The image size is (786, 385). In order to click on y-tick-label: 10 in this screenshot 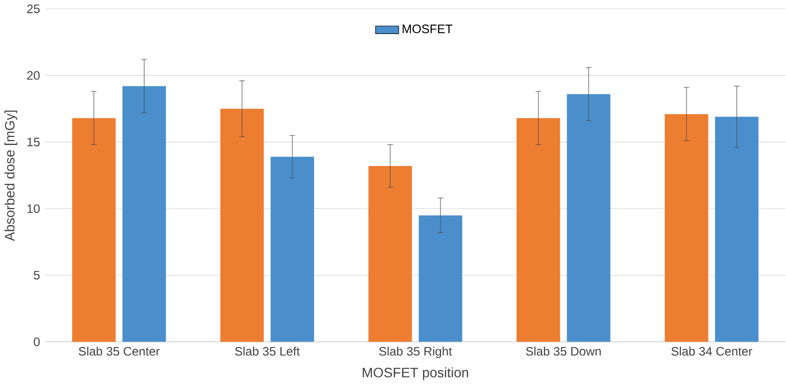, I will do `click(33, 209)`.